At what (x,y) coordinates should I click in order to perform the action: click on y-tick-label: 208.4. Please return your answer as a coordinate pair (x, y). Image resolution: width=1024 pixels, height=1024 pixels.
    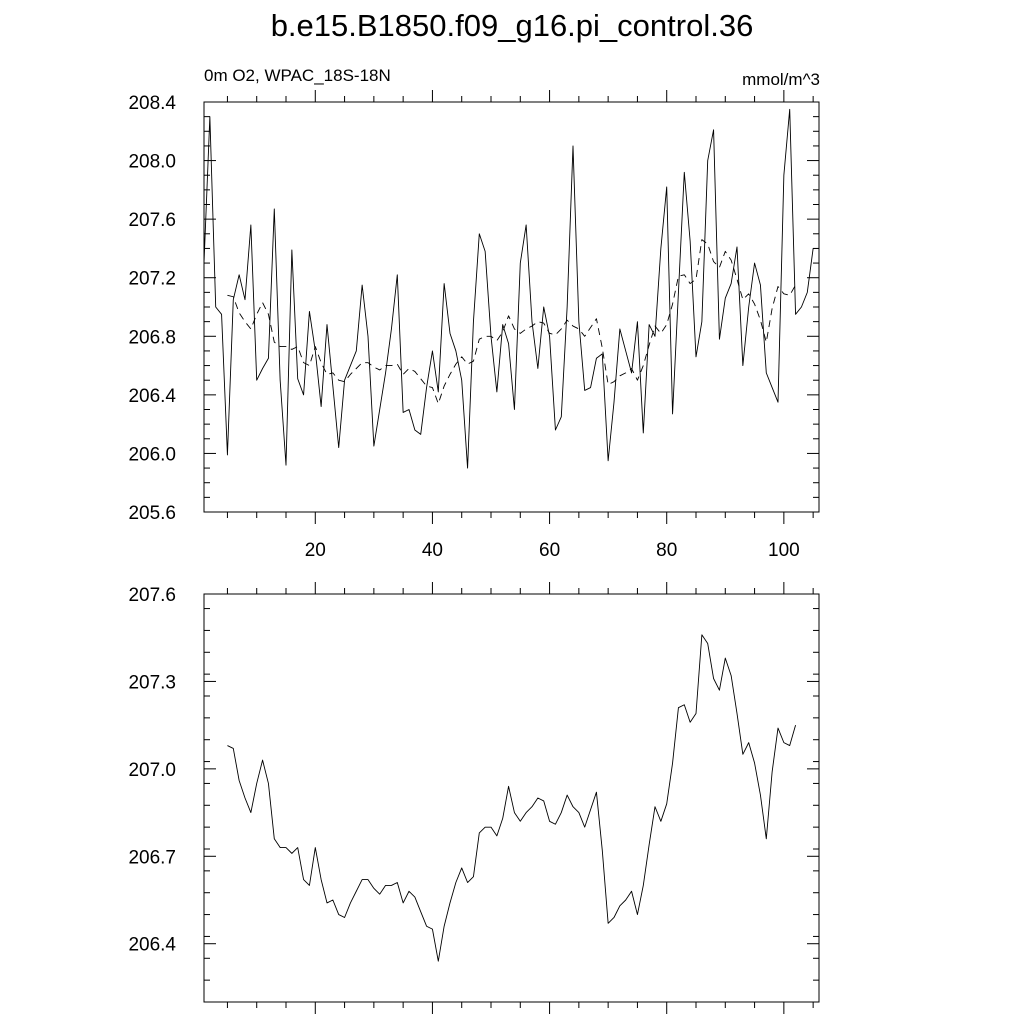
    Looking at the image, I should click on (152, 103).